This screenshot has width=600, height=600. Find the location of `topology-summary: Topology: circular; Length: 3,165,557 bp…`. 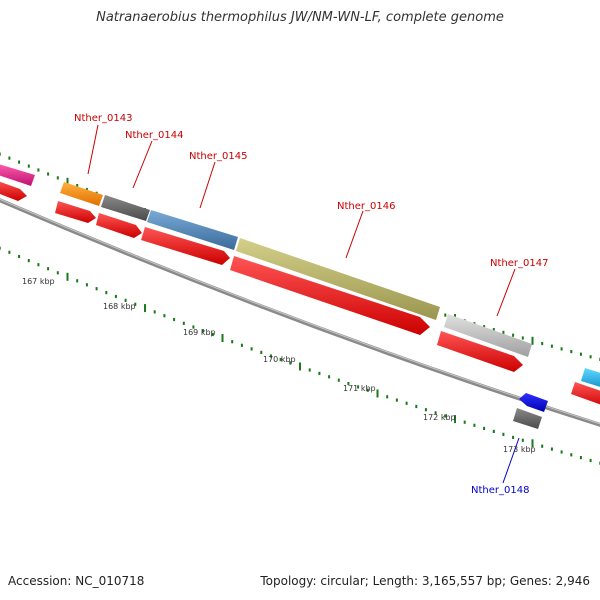

topology-summary: Topology: circular; Length: 3,165,557 bp… is located at coordinates (425, 581).